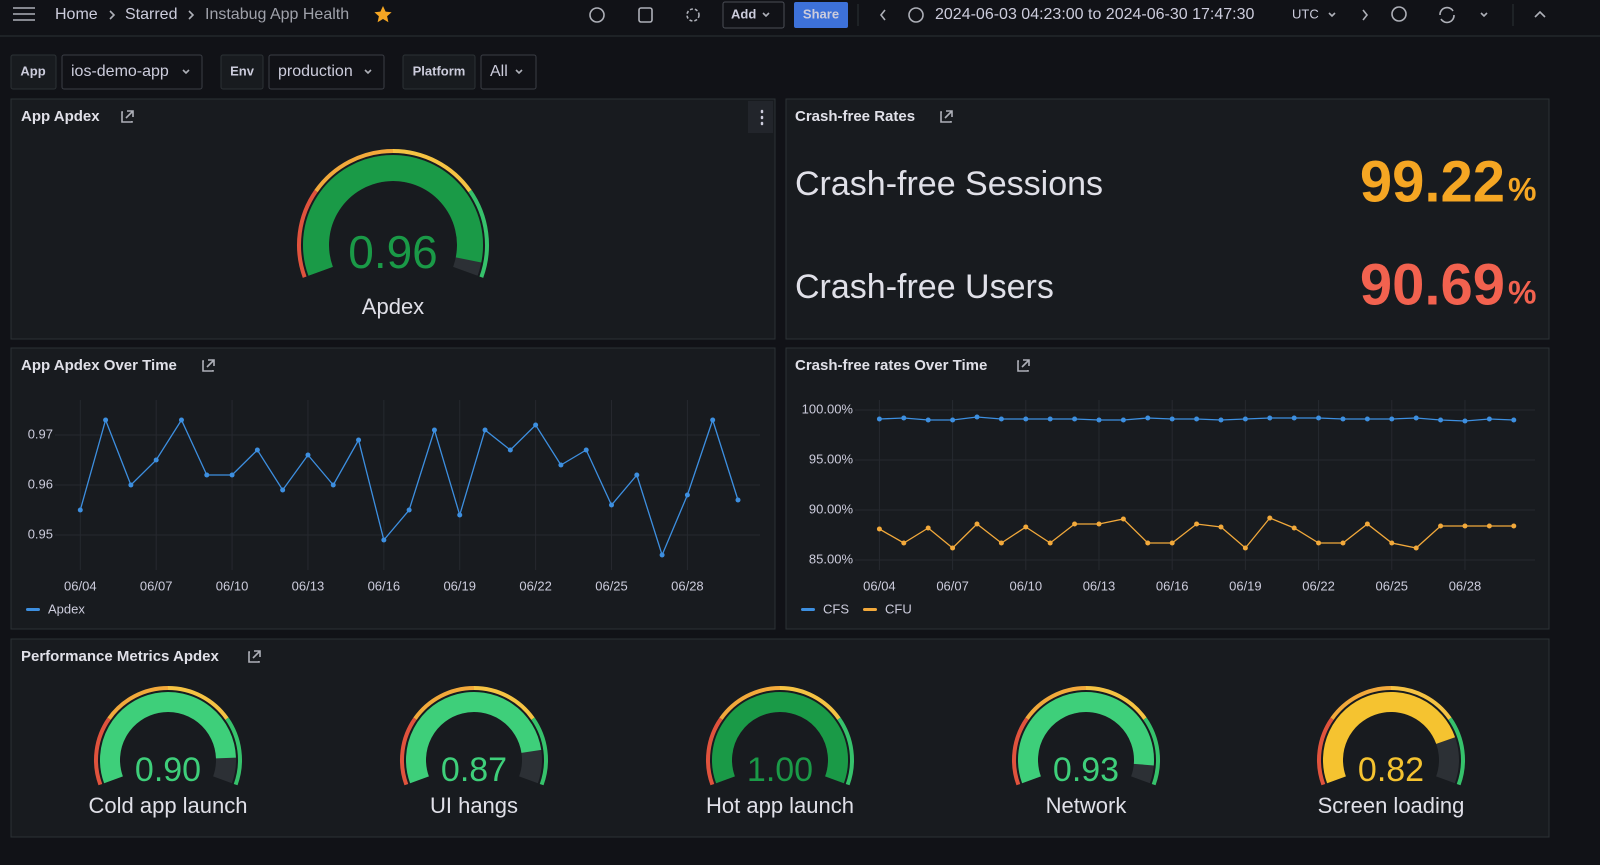 The height and width of the screenshot is (865, 1600). What do you see at coordinates (1099, 585) in the screenshot?
I see `x-tick-label: 06/13` at bounding box center [1099, 585].